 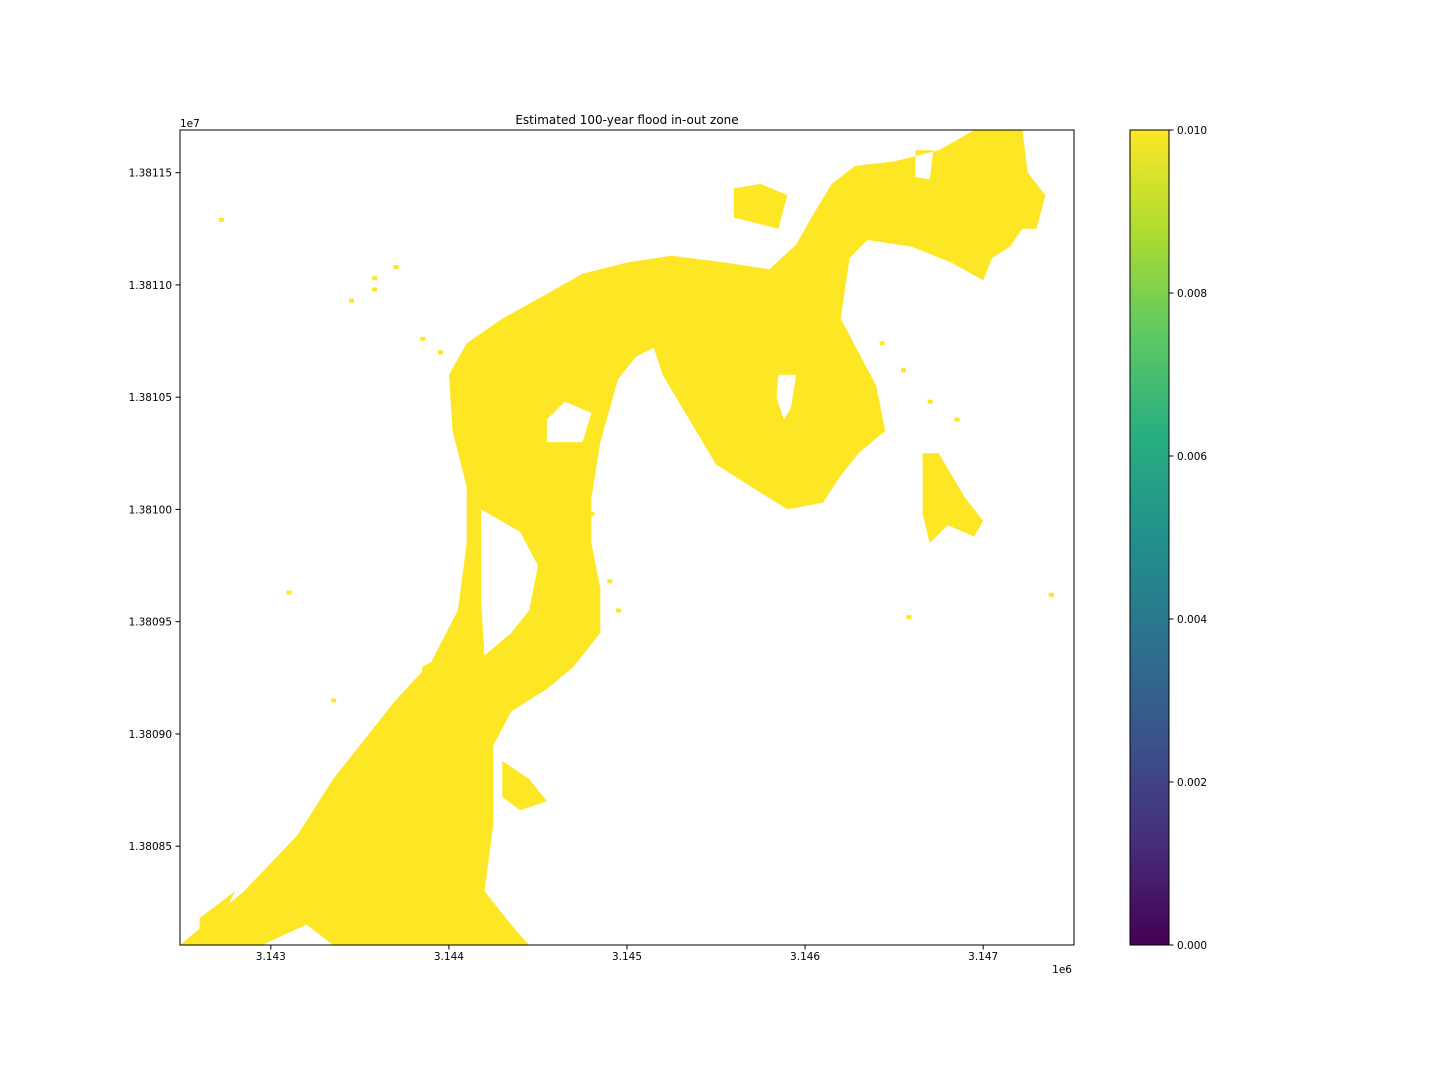 I want to click on y-tick-label-3: 1.38100, so click(x=150, y=510).